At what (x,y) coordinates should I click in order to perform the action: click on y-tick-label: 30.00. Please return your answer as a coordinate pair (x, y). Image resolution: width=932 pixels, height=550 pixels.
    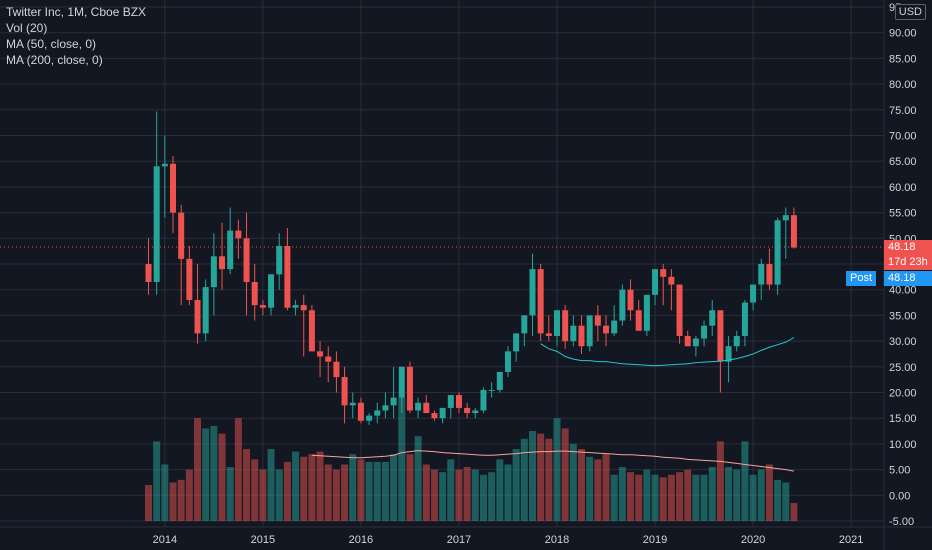
    Looking at the image, I should click on (903, 342).